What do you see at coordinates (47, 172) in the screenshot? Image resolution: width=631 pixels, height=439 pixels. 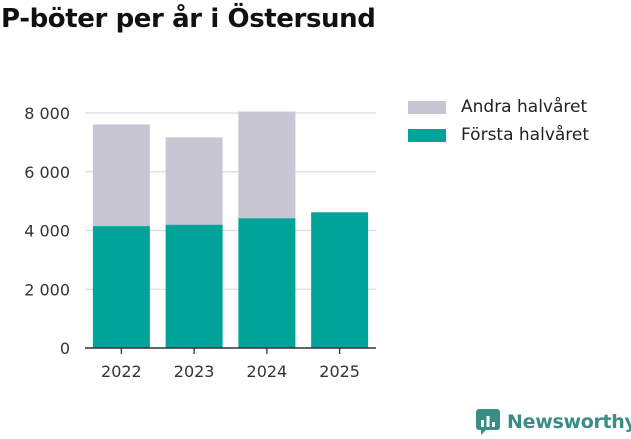 I see `y-tick-label: 6 000` at bounding box center [47, 172].